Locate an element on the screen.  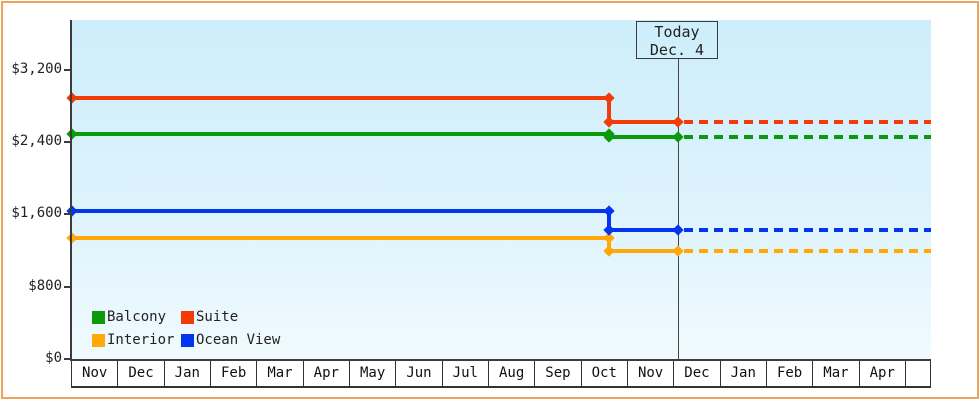
interior-color-swatch is located at coordinates (98, 340).